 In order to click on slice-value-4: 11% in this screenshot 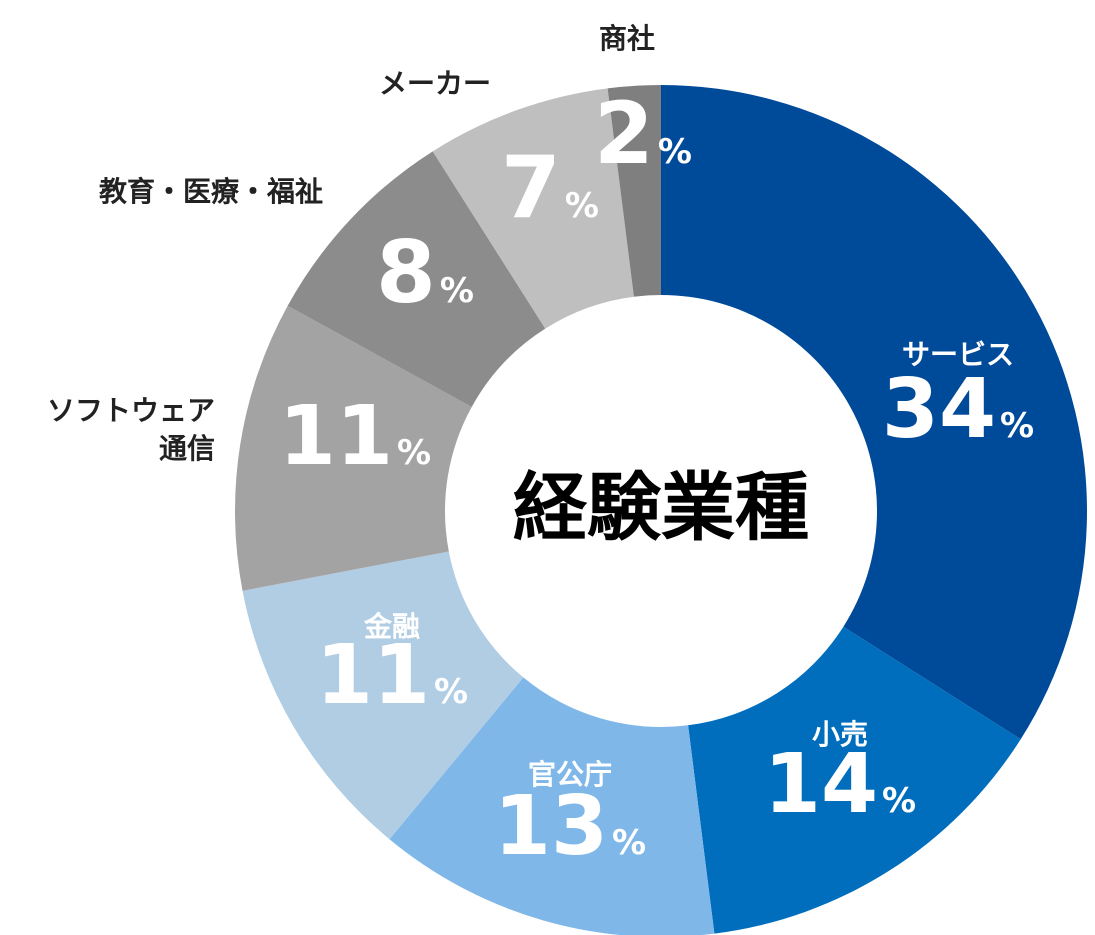, I will do `click(355, 436)`.